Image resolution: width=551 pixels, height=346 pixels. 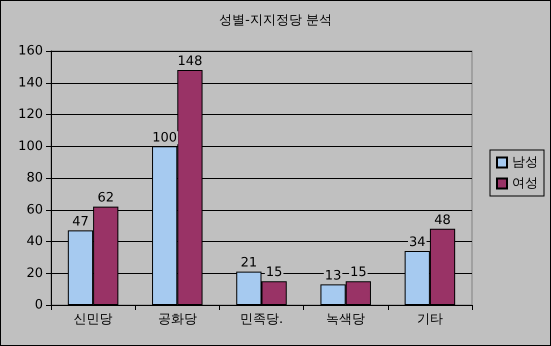 I want to click on y-tick-label: 0, so click(x=38, y=305).